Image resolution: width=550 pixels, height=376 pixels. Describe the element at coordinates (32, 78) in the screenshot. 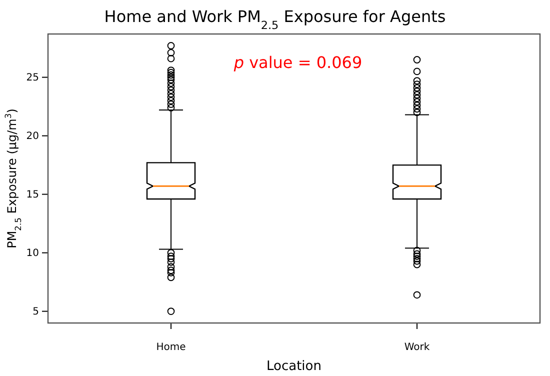

I see `y-tick-label: 25` at that location.